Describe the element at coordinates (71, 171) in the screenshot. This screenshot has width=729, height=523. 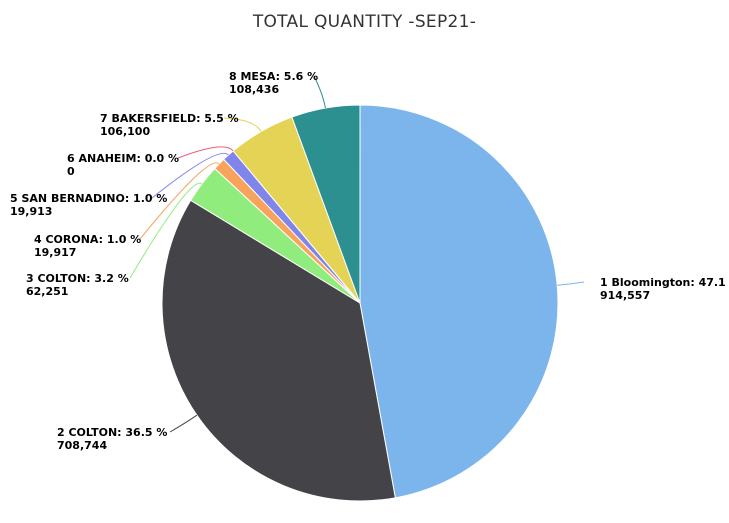
I see `slice-value-6: 0` at that location.